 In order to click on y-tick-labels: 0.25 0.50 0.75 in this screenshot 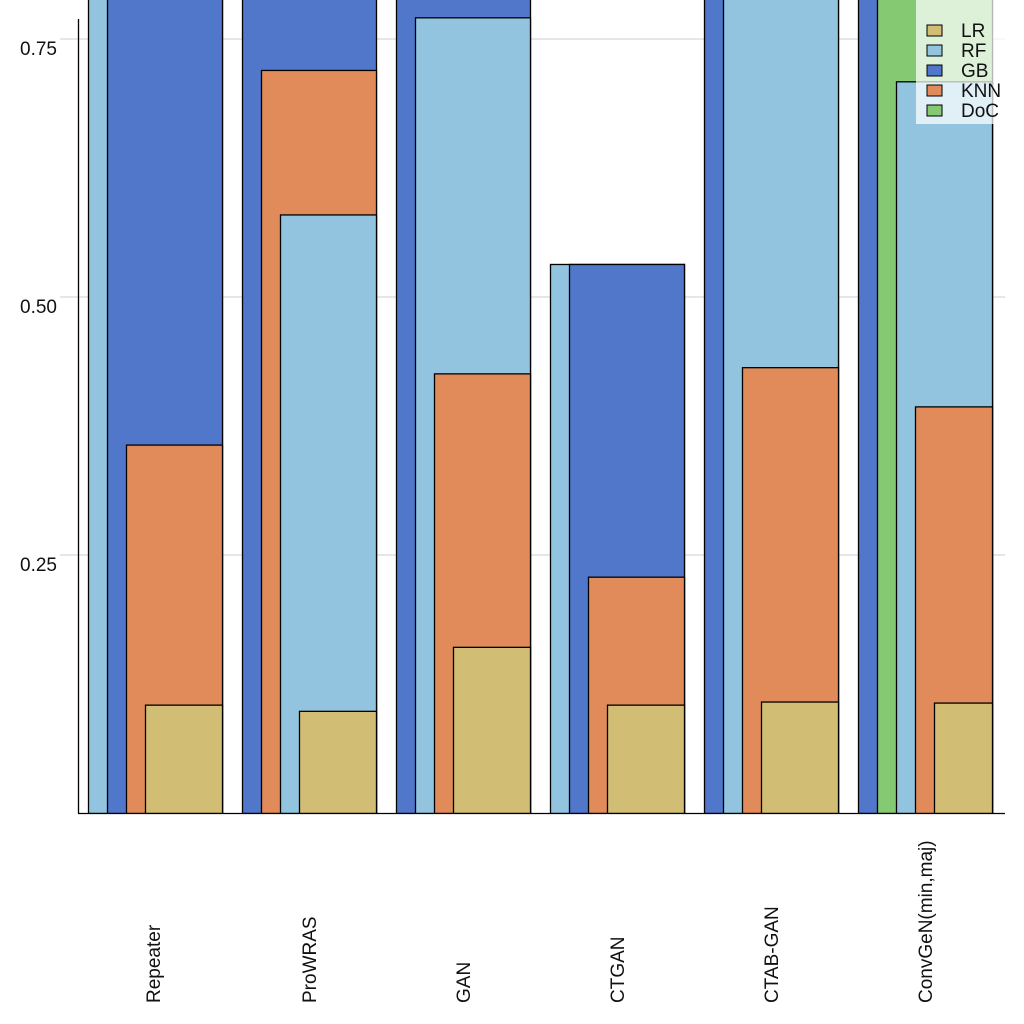, I will do `click(38, 307)`.